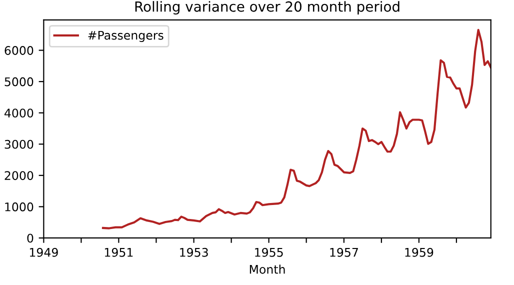 The height and width of the screenshot is (285, 514). I want to click on chart-title: Rolling variance over 20 month period, so click(267, 8).